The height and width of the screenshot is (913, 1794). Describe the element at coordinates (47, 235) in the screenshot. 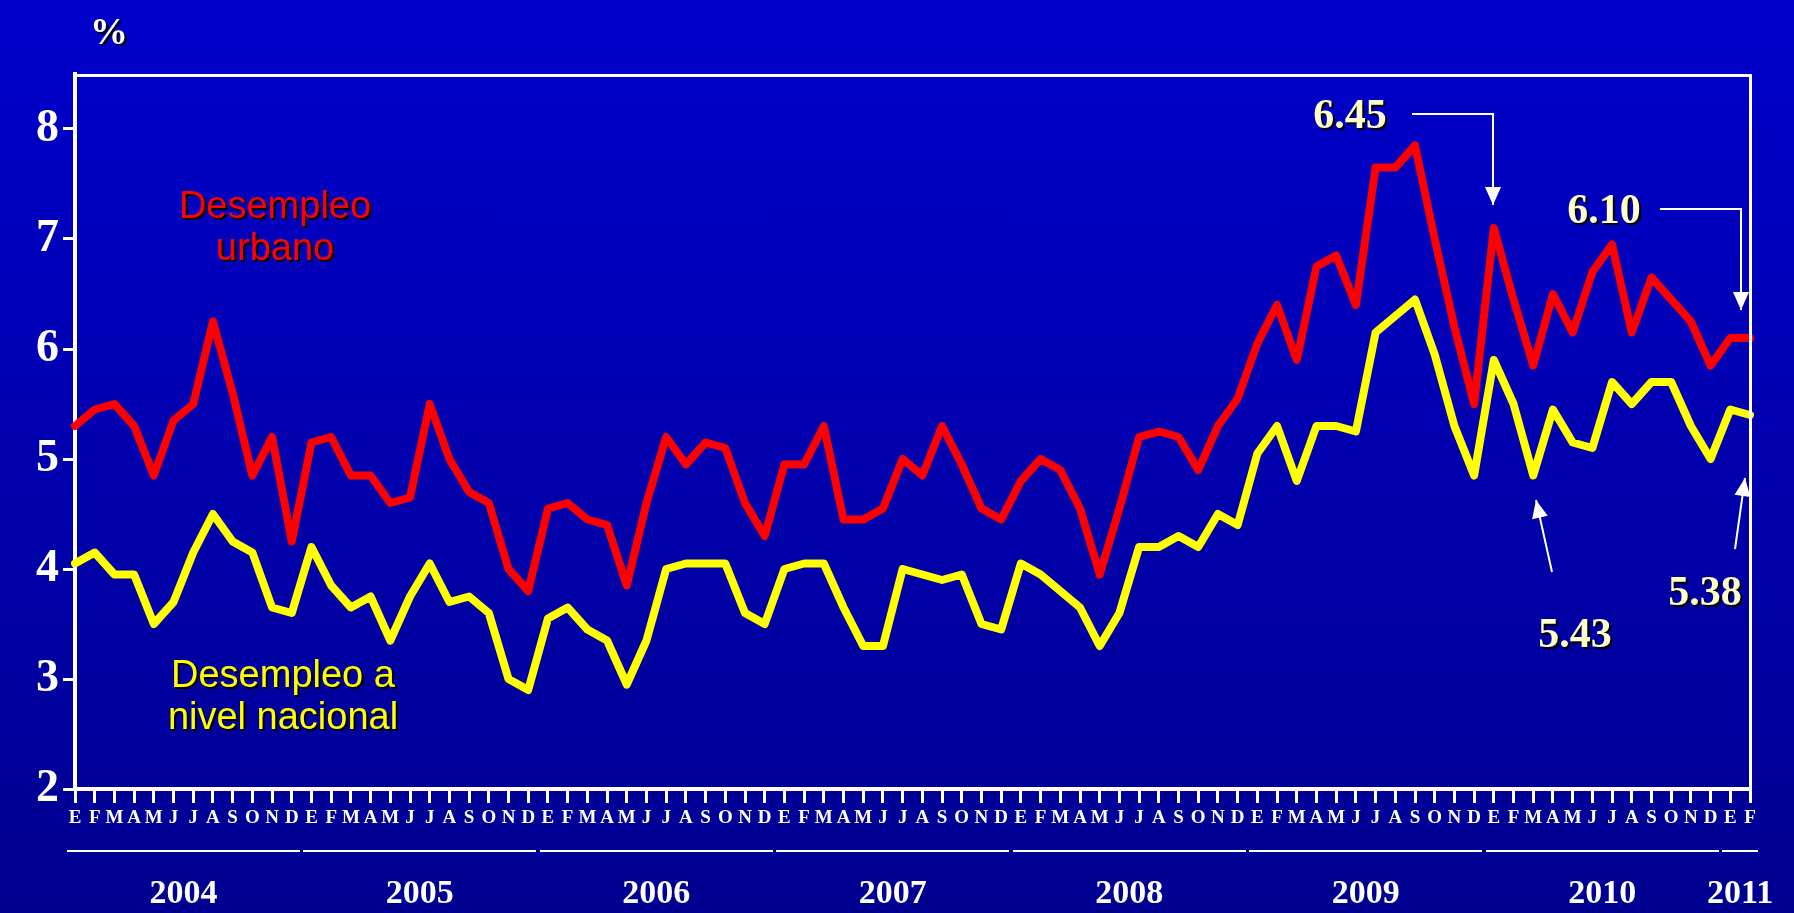

I see `y-tick-label: 7` at that location.